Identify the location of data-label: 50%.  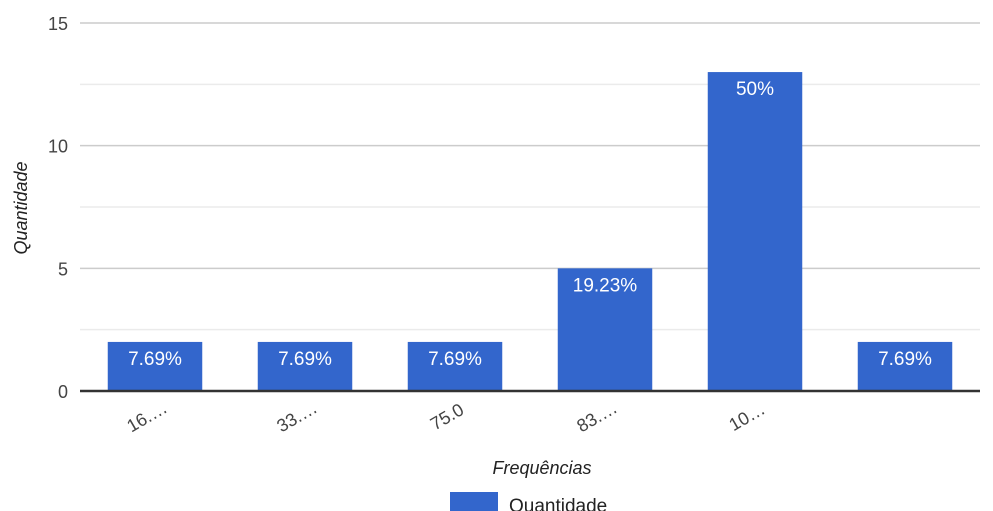
(755, 89).